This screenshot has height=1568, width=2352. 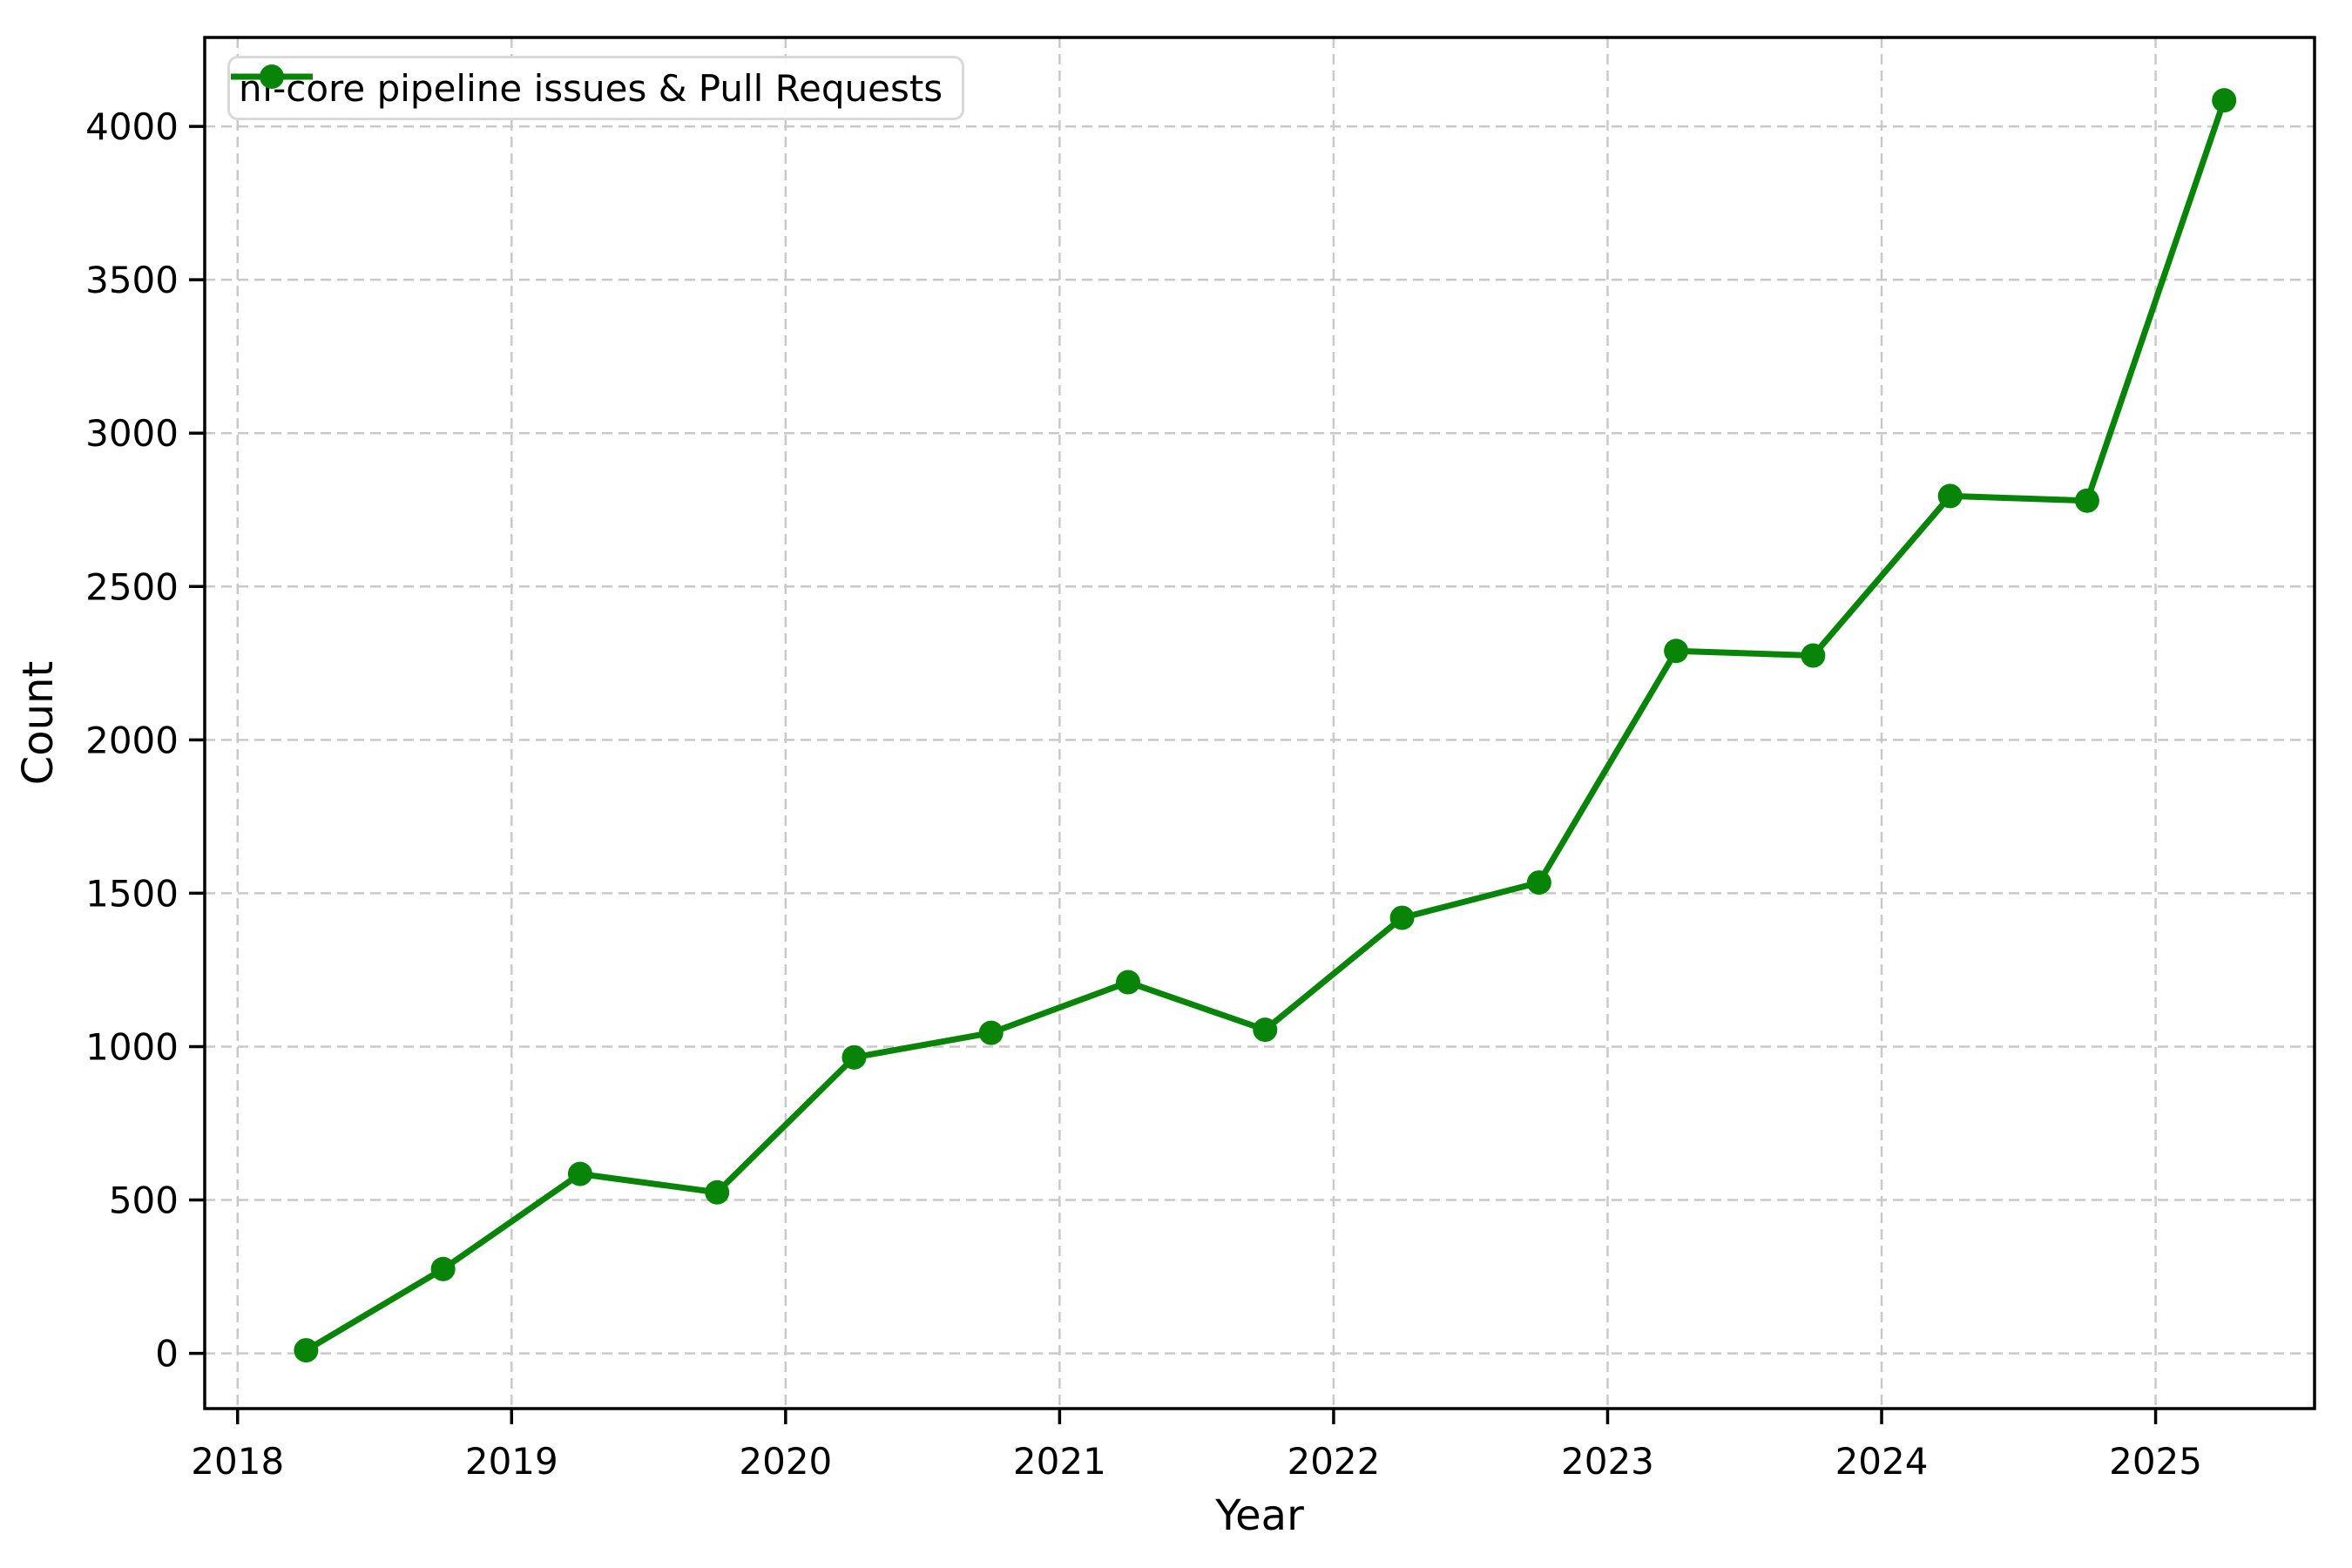 What do you see at coordinates (132, 586) in the screenshot?
I see `y-tick-label: 2500` at bounding box center [132, 586].